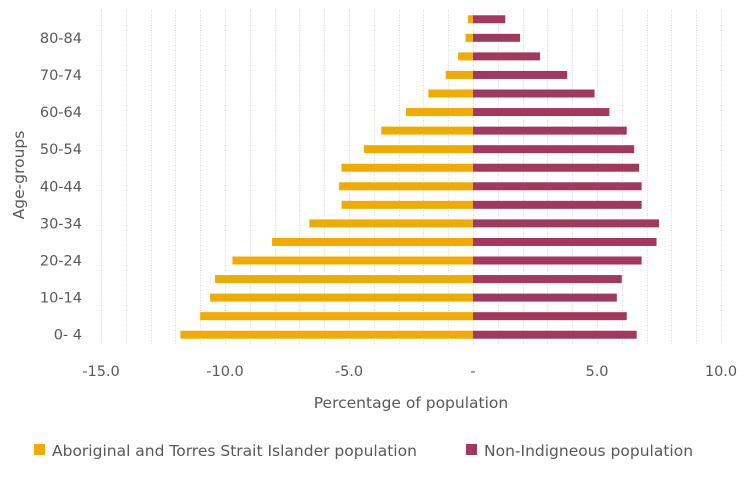 The height and width of the screenshot is (477, 749). Describe the element at coordinates (352, 260) in the screenshot. I see `bar-aboriginal-2024` at that location.